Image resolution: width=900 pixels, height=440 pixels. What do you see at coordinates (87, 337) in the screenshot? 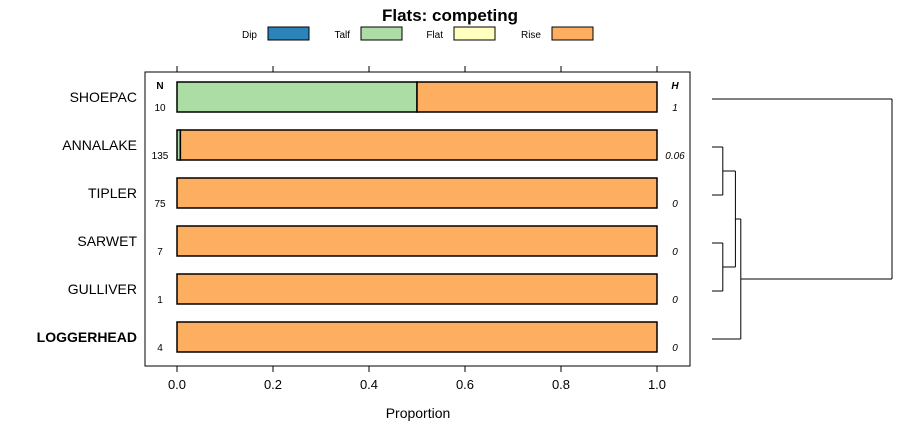
I see `category-label-loggerhead: LOGGERHEAD` at bounding box center [87, 337].